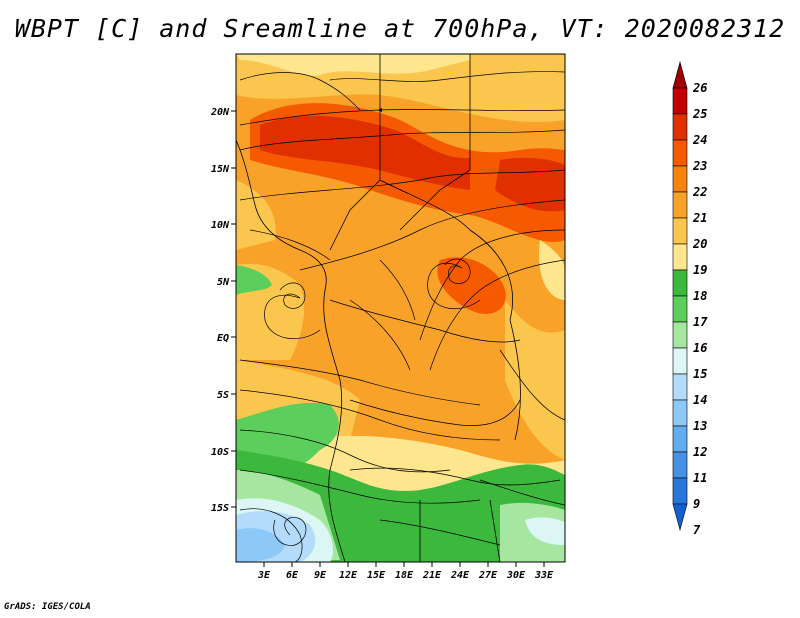 The width and height of the screenshot is (800, 618). Describe the element at coordinates (700, 374) in the screenshot. I see `colorbar-label: 15` at that location.